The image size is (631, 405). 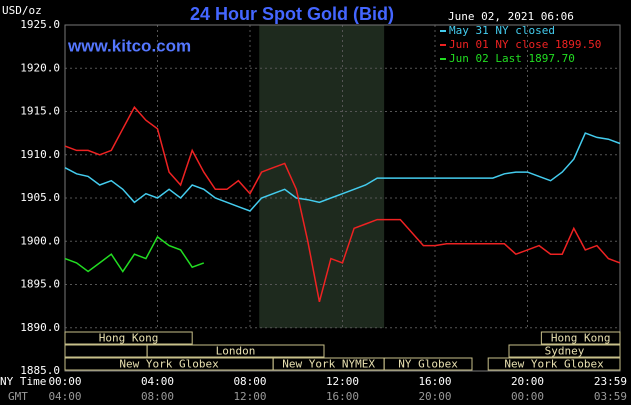 What do you see at coordinates (22, 10) in the screenshot?
I see `y-axis-label: USD/oz` at bounding box center [22, 10].